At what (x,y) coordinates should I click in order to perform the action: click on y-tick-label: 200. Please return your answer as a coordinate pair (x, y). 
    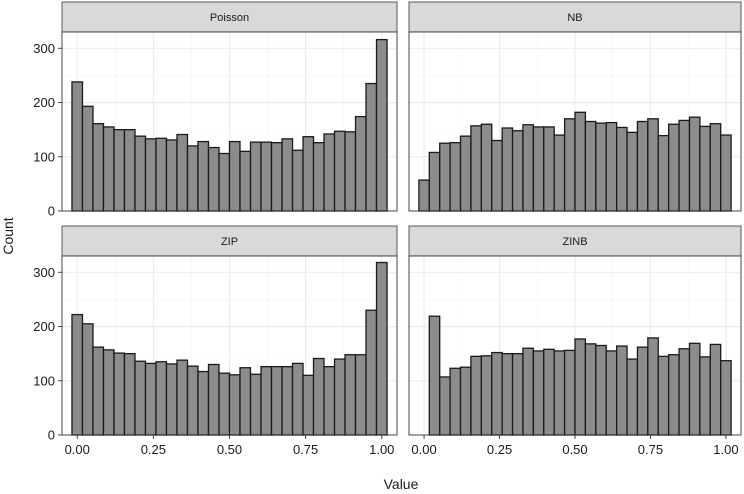
    Looking at the image, I should click on (44, 326).